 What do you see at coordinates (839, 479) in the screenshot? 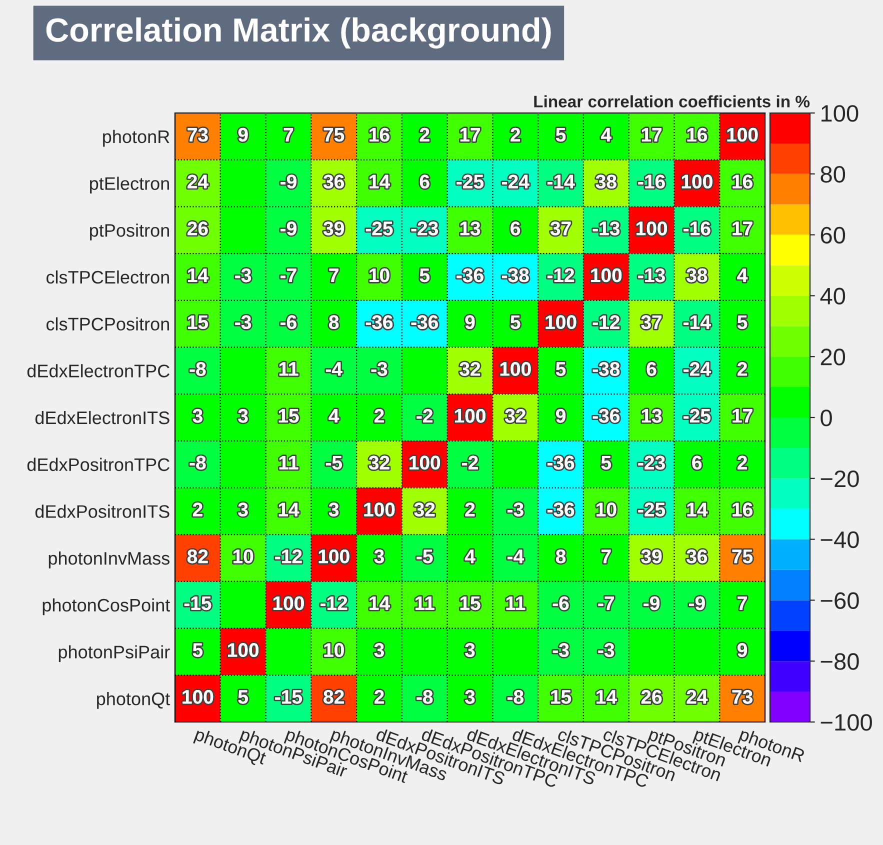
I see `color-bar-label: −20` at bounding box center [839, 479].